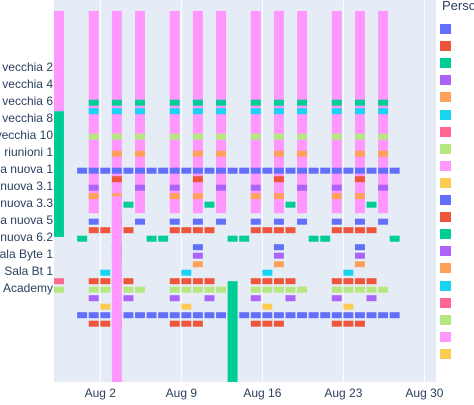 This screenshot has width=474, height=405. What do you see at coordinates (424, 393) in the screenshot?
I see `x-tick-label: Aug 30` at bounding box center [424, 393].